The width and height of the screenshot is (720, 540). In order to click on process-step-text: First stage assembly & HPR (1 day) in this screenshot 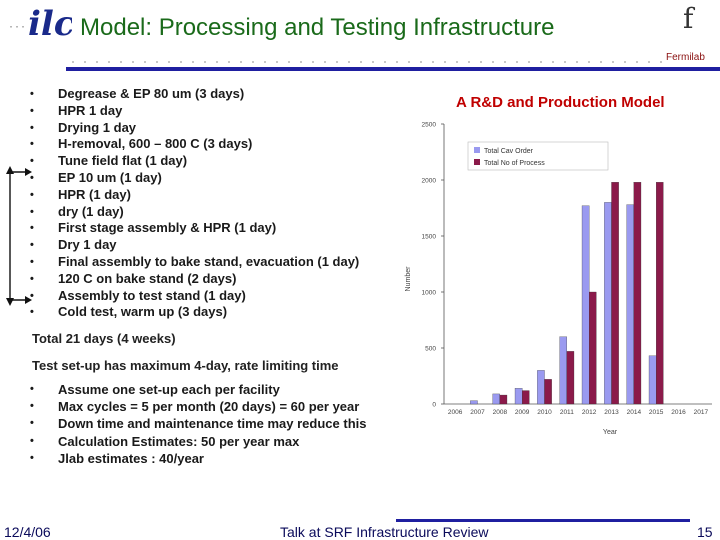, I will do `click(167, 228)`.